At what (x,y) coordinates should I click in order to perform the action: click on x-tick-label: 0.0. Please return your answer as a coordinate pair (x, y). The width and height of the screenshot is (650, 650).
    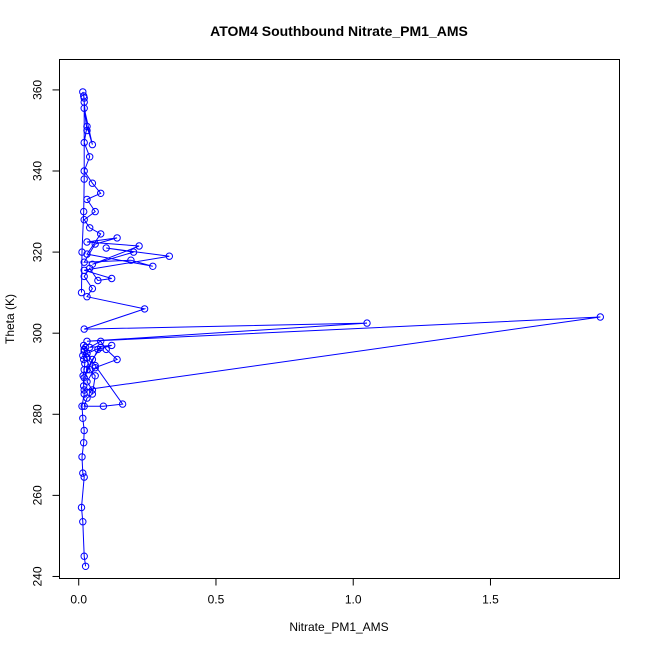
    Looking at the image, I should click on (78, 600).